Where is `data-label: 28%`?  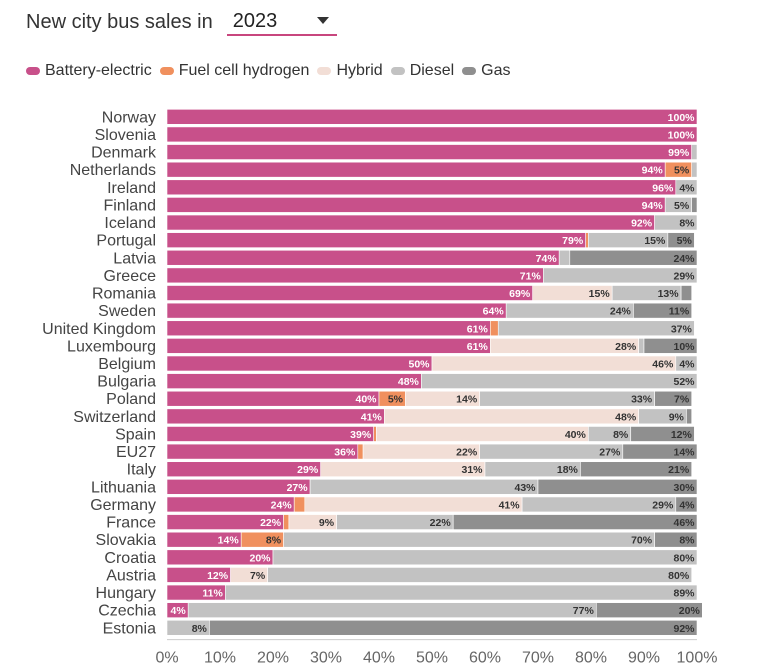
data-label: 28% is located at coordinates (626, 347).